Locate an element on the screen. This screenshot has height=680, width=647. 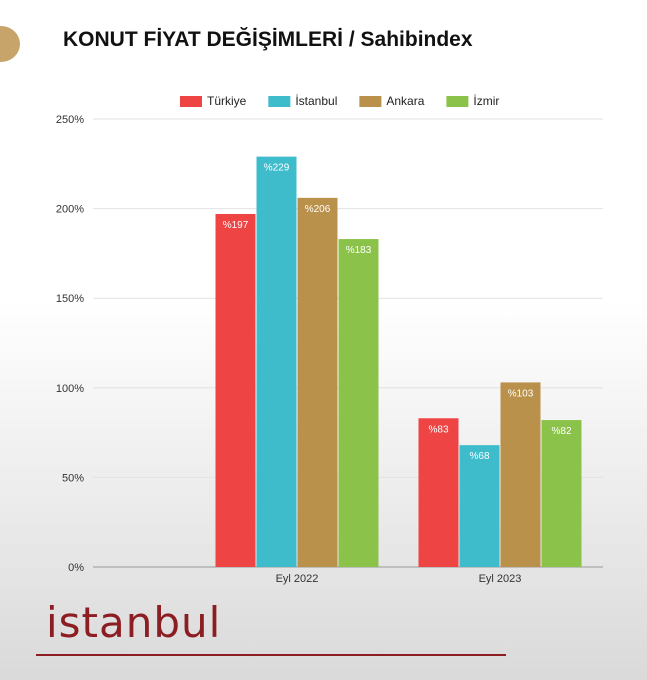
x-tick-label: Eyl 2022 is located at coordinates (297, 579).